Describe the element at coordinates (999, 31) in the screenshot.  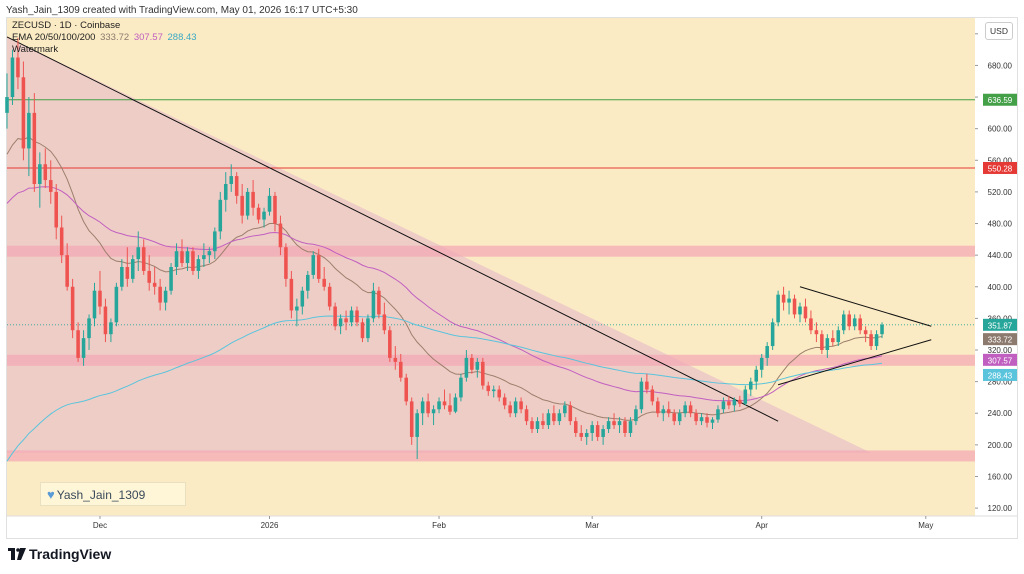
I see `currency-button: USD` at that location.